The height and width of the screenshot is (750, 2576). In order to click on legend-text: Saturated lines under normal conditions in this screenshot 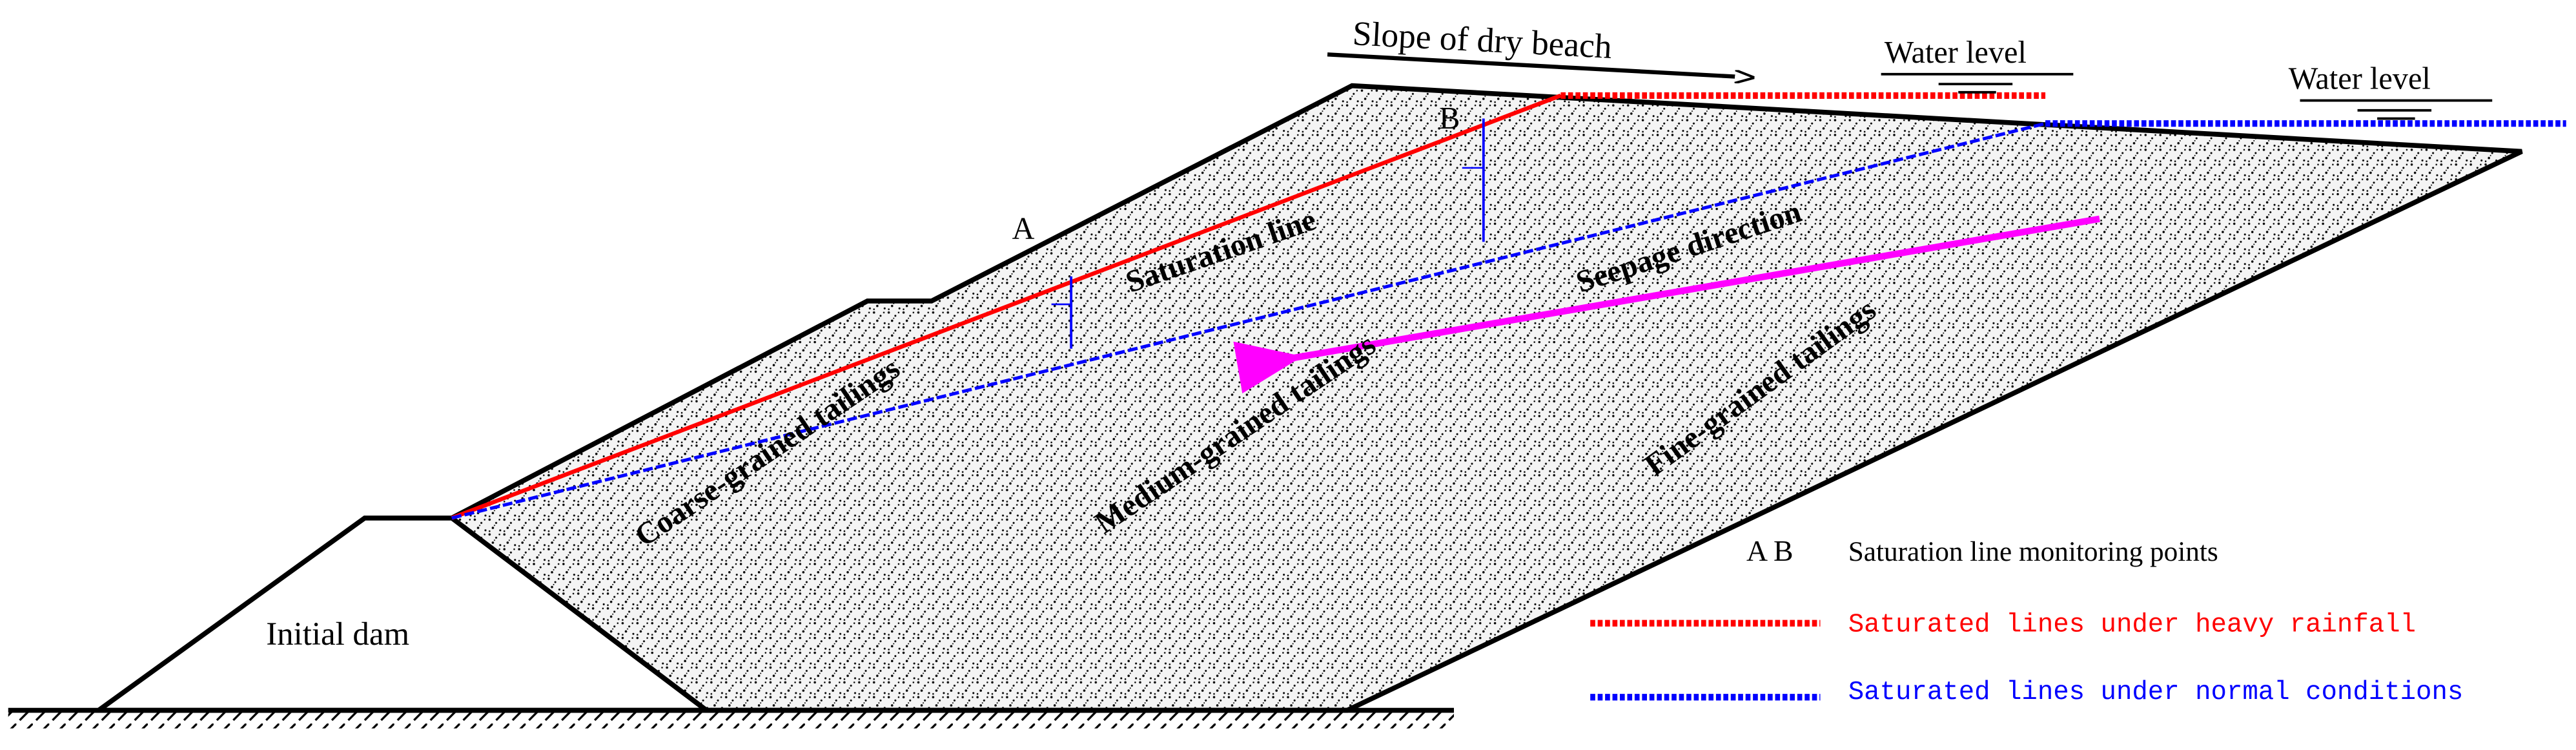, I will do `click(2156, 692)`.